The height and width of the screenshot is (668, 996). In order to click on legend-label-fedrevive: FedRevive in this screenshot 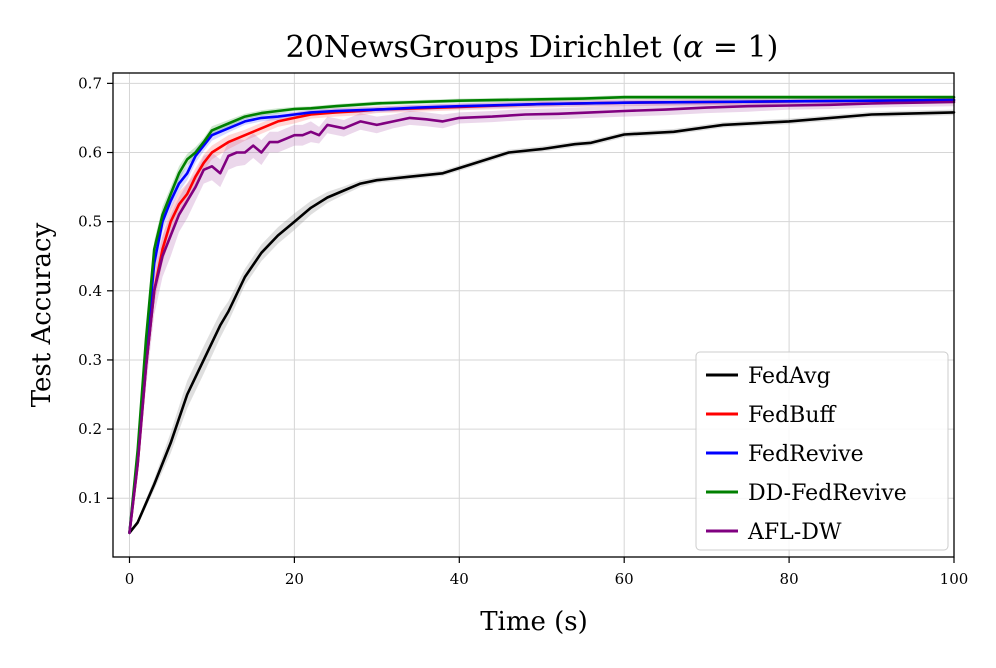, I will do `click(806, 454)`.